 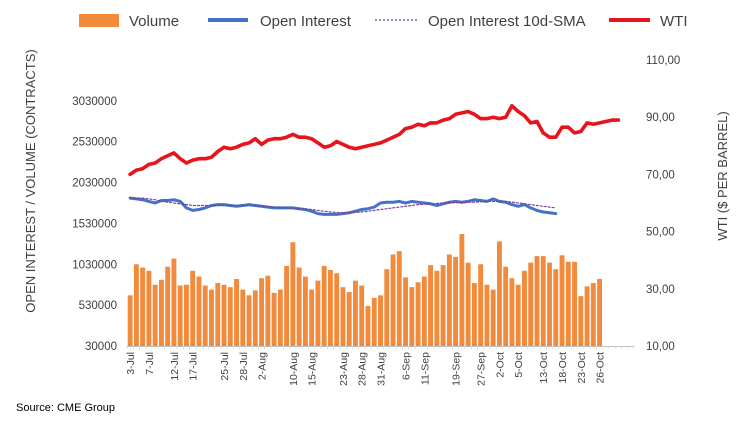 What do you see at coordinates (582, 368) in the screenshot?
I see `x-tick-label: 23-Oct` at bounding box center [582, 368].